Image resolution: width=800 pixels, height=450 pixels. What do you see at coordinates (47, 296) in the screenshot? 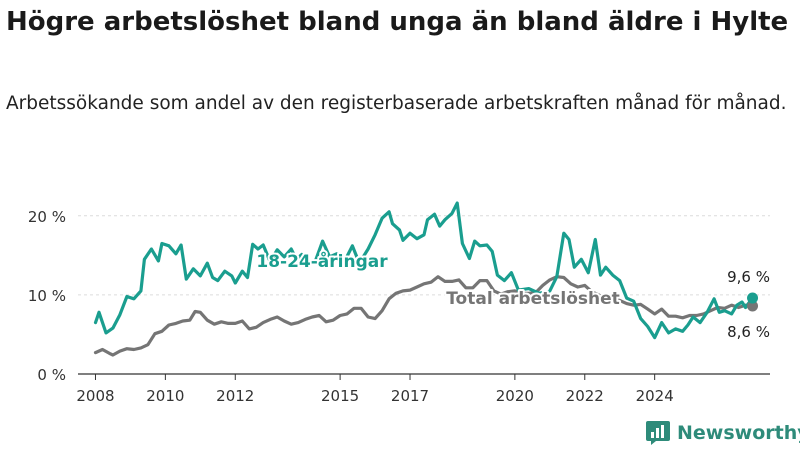
I see `y-tick-label: 10 %` at bounding box center [47, 296].